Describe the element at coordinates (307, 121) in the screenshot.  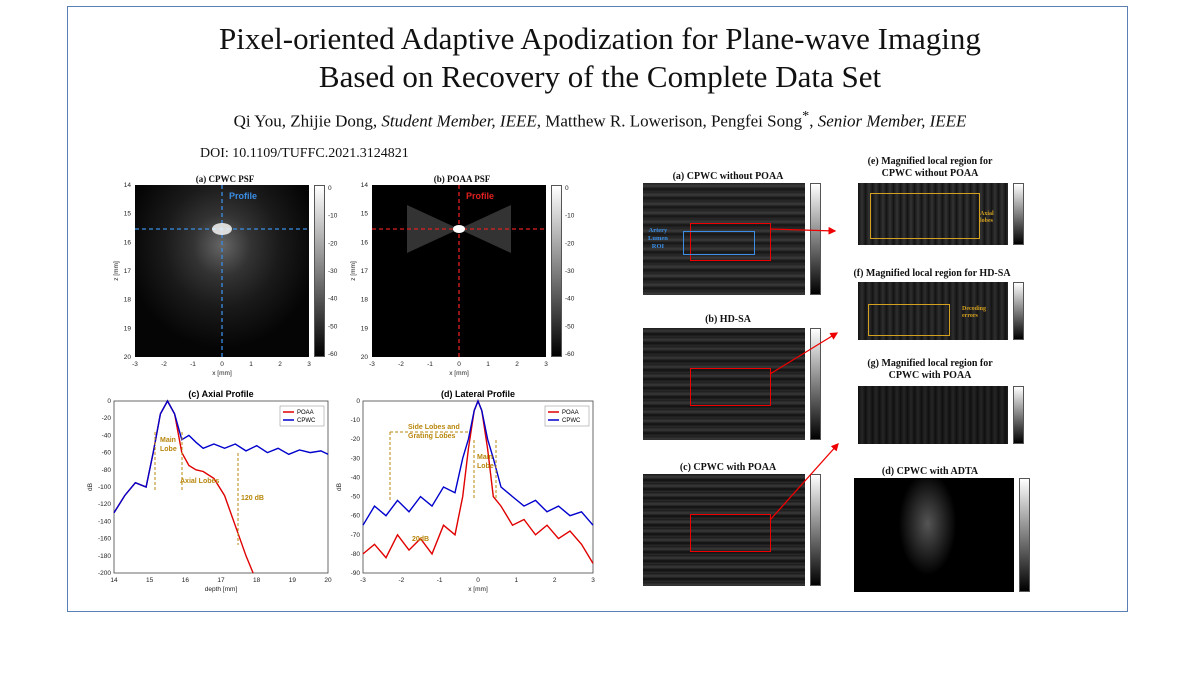
I see `authors-part: Qi You, Zhijie Dong,` at that location.